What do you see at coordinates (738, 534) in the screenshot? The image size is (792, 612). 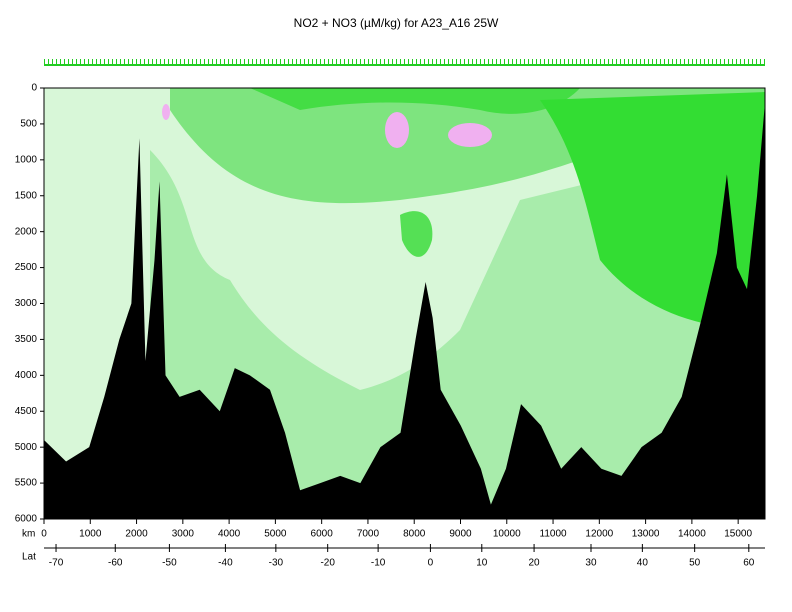 I see `x-tick-label: 15000` at bounding box center [738, 534].